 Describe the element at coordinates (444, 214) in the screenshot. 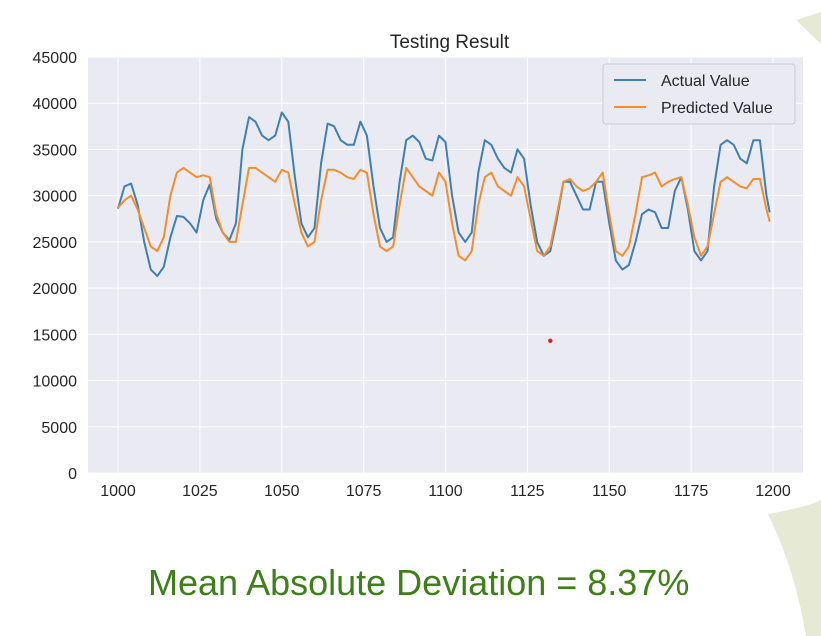

I see `predicted-value-line` at that location.